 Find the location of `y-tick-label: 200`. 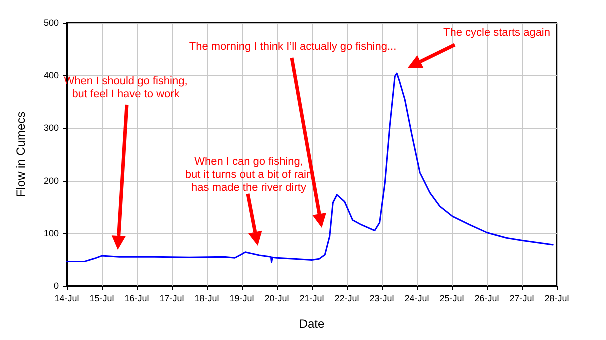

y-tick-label: 200 is located at coordinates (51, 181).